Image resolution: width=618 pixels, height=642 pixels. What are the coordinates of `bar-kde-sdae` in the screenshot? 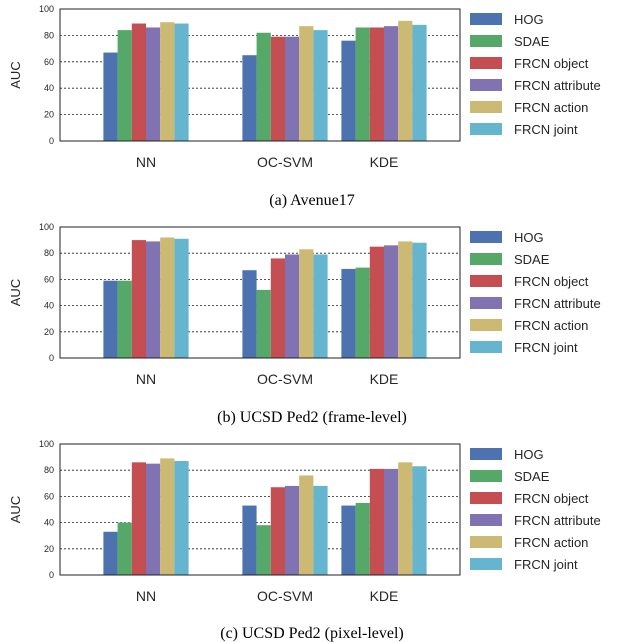 It's located at (362, 312).